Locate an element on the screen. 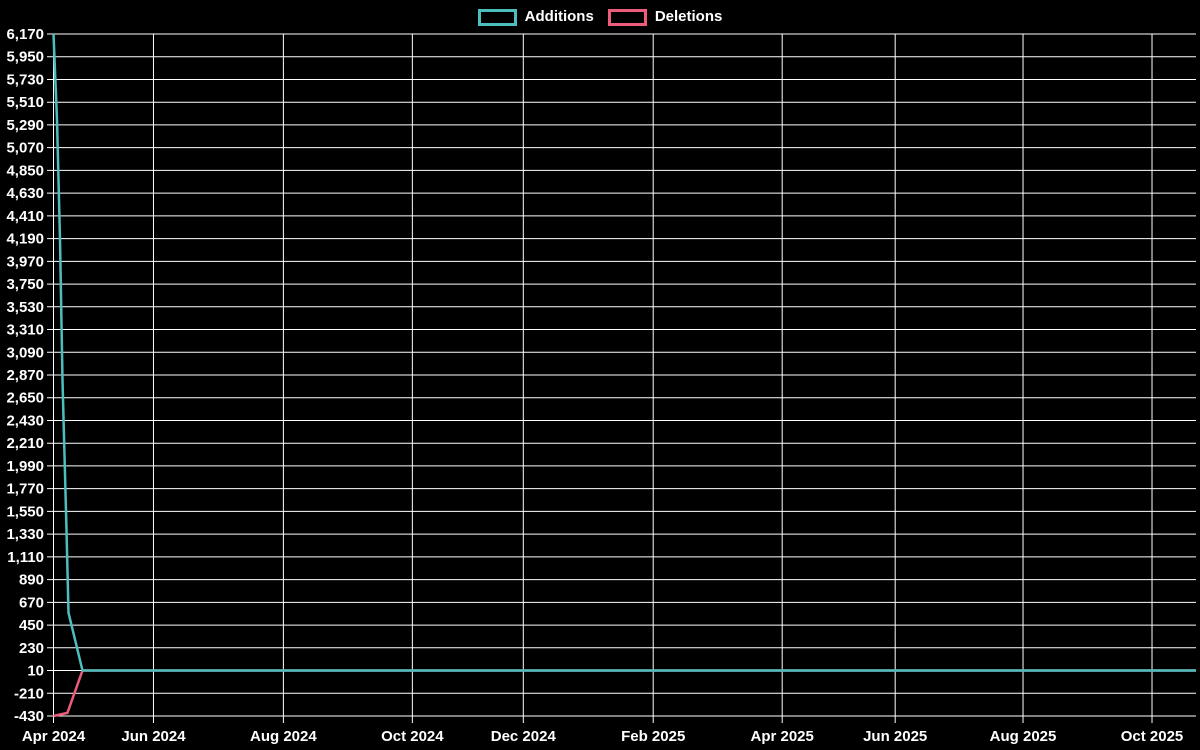 The image size is (1200, 750). y-tick-label: 450 is located at coordinates (31, 625).